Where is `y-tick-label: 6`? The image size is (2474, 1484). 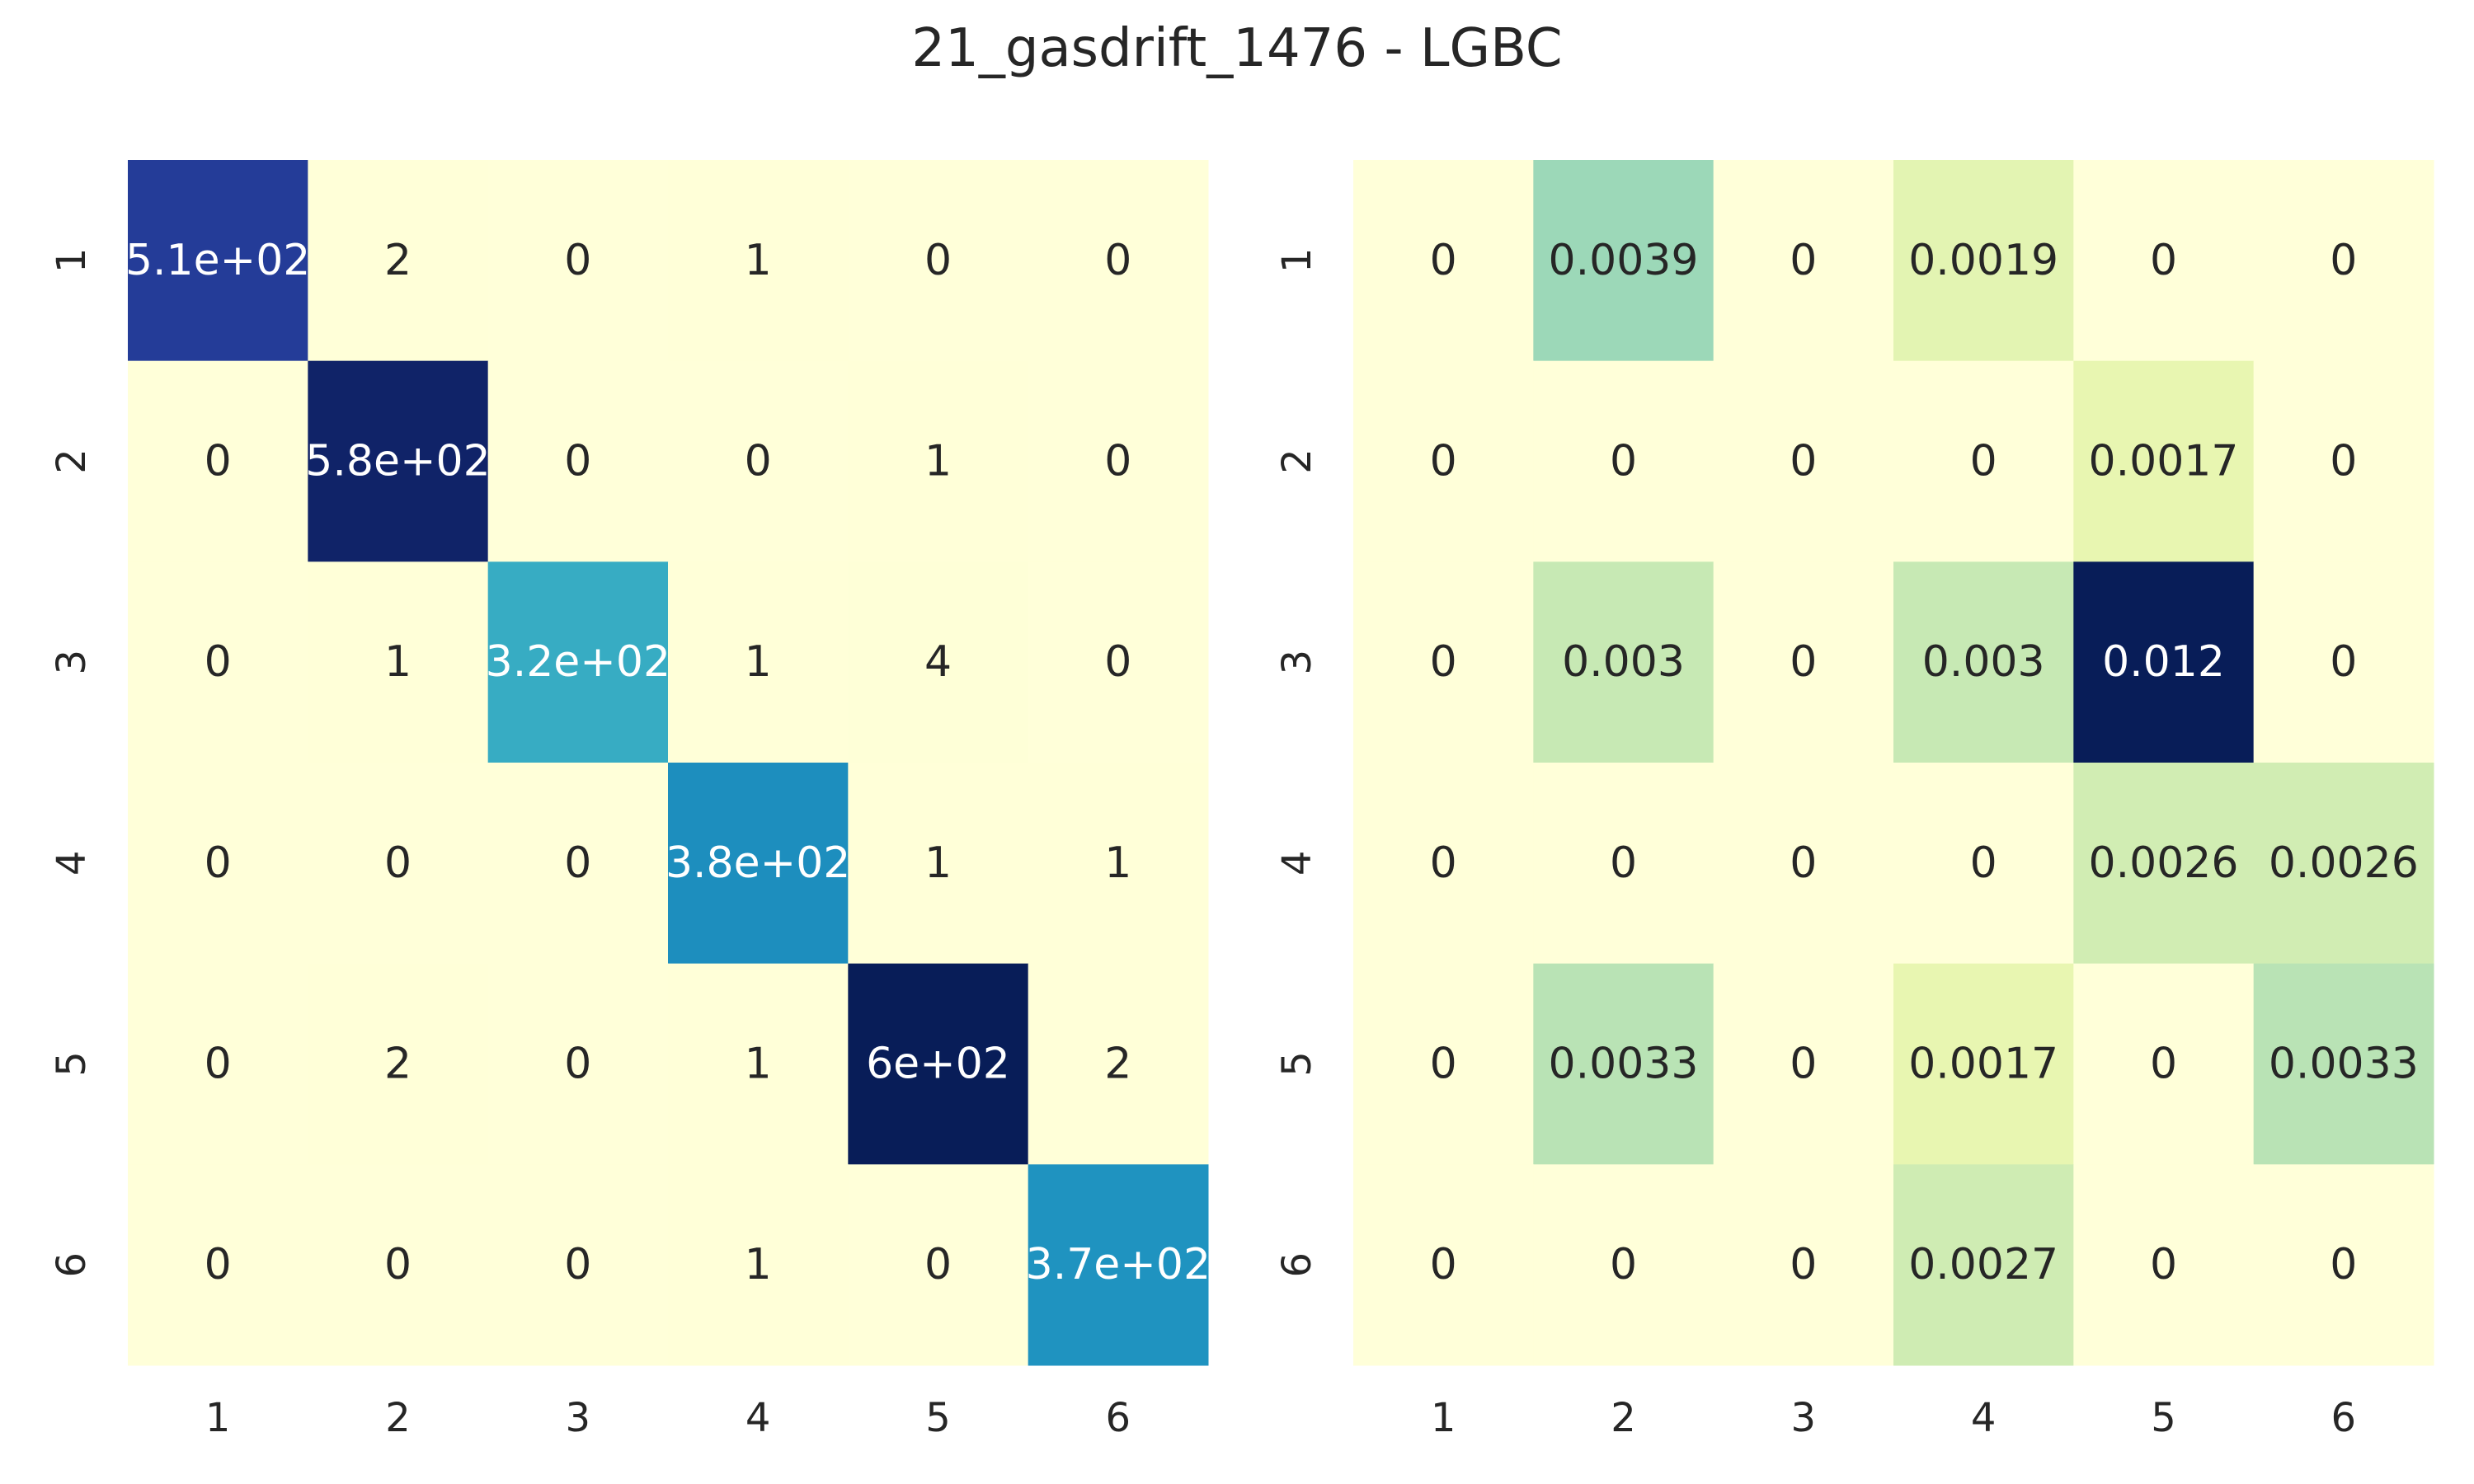
y-tick-label: 6 is located at coordinates (1297, 1265).